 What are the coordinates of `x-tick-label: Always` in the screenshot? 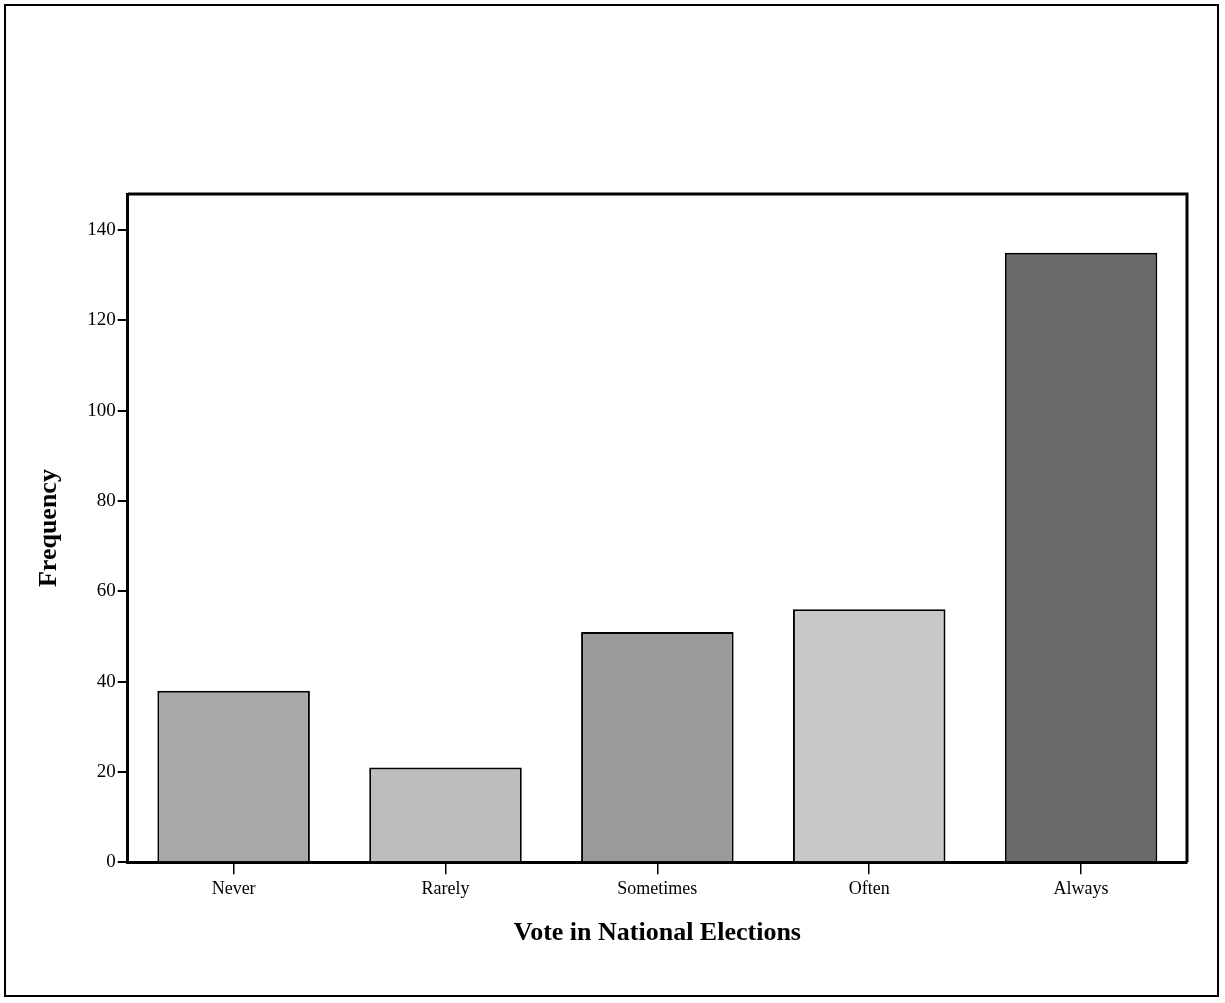 It's located at (1081, 887).